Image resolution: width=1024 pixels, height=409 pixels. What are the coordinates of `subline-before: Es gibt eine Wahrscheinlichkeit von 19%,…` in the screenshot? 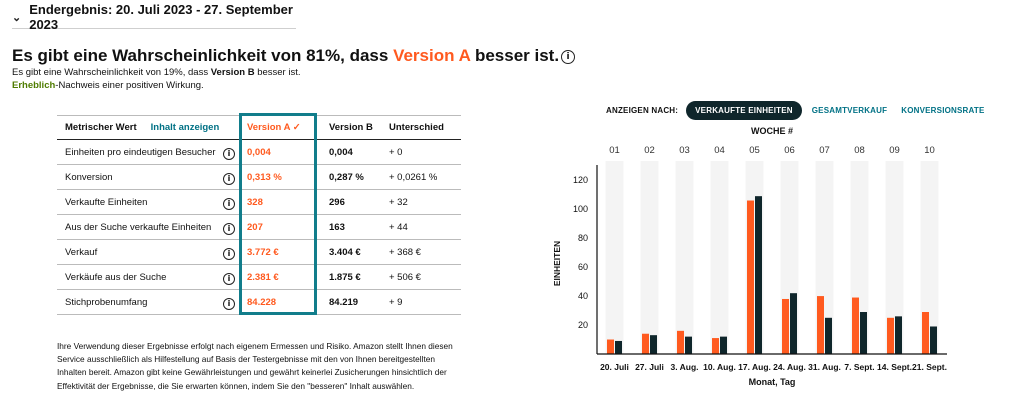 It's located at (111, 72).